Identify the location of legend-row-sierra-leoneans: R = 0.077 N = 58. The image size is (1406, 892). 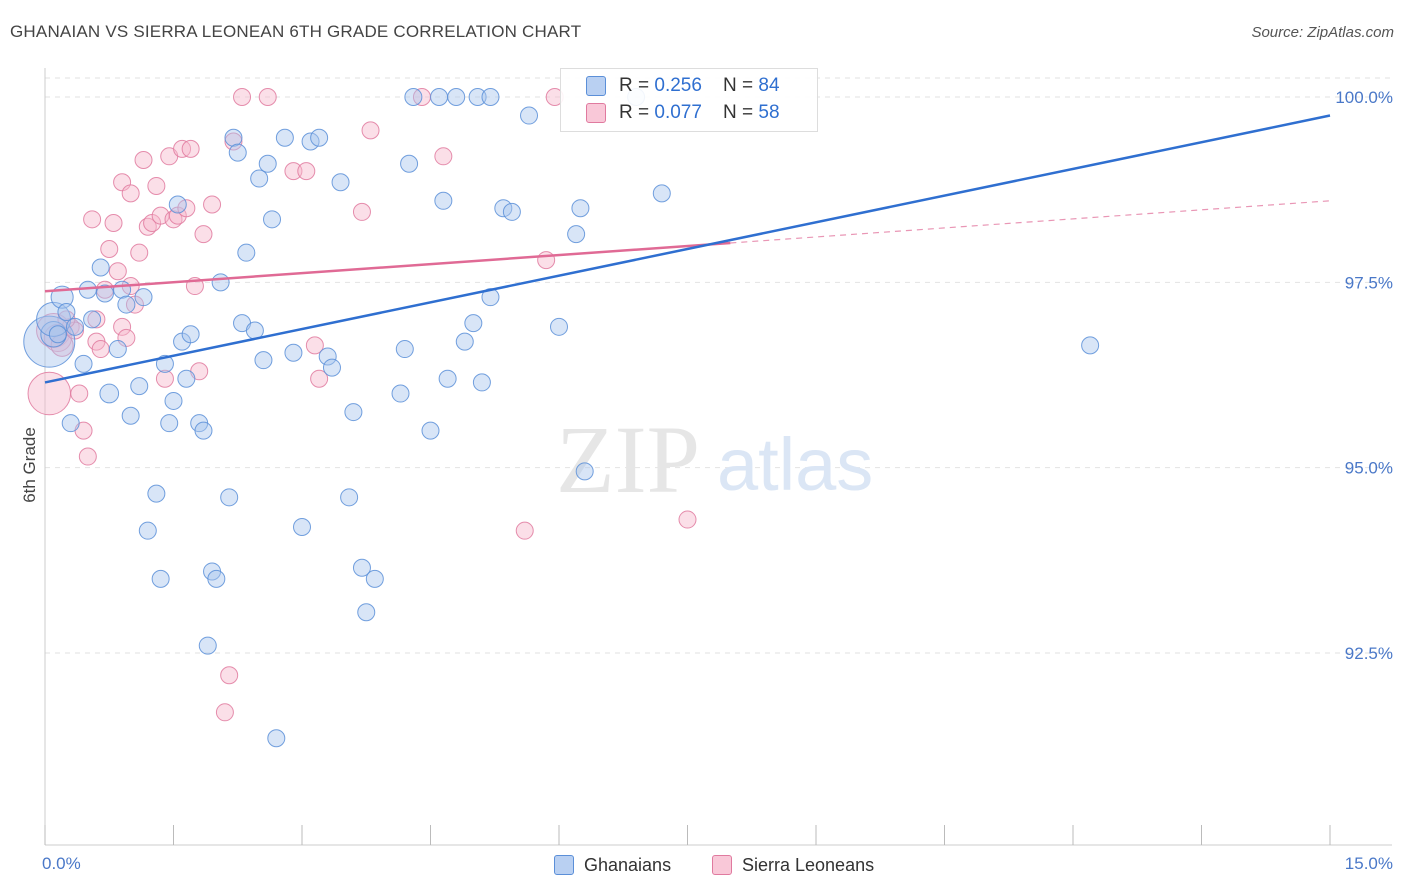
(683, 113).